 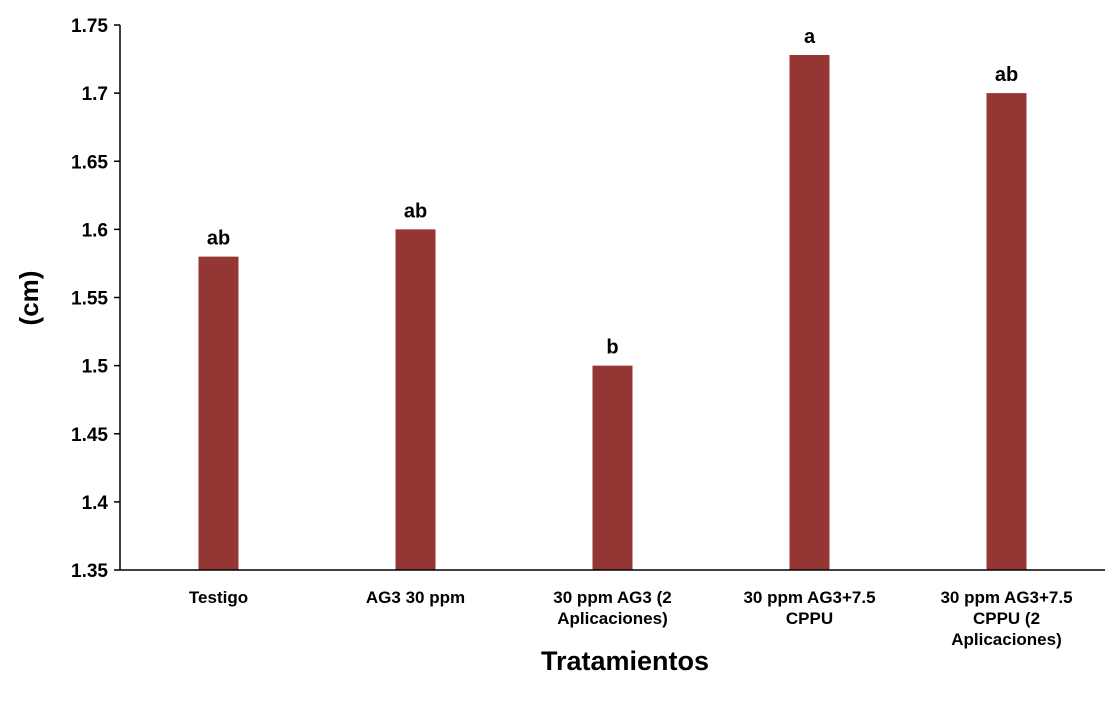 I want to click on y-tick-label: 1.75, so click(x=89, y=26).